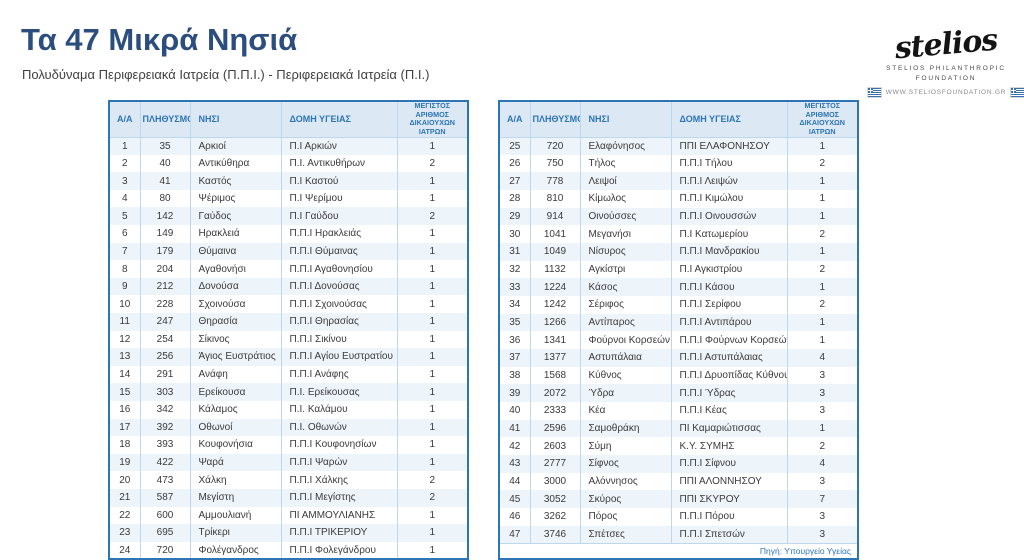 The width and height of the screenshot is (1024, 560). I want to click on table-row: 24 720 Φολέγανδρος Π.Π.Ι Φολεγάνδρου 1, so click(288, 550).